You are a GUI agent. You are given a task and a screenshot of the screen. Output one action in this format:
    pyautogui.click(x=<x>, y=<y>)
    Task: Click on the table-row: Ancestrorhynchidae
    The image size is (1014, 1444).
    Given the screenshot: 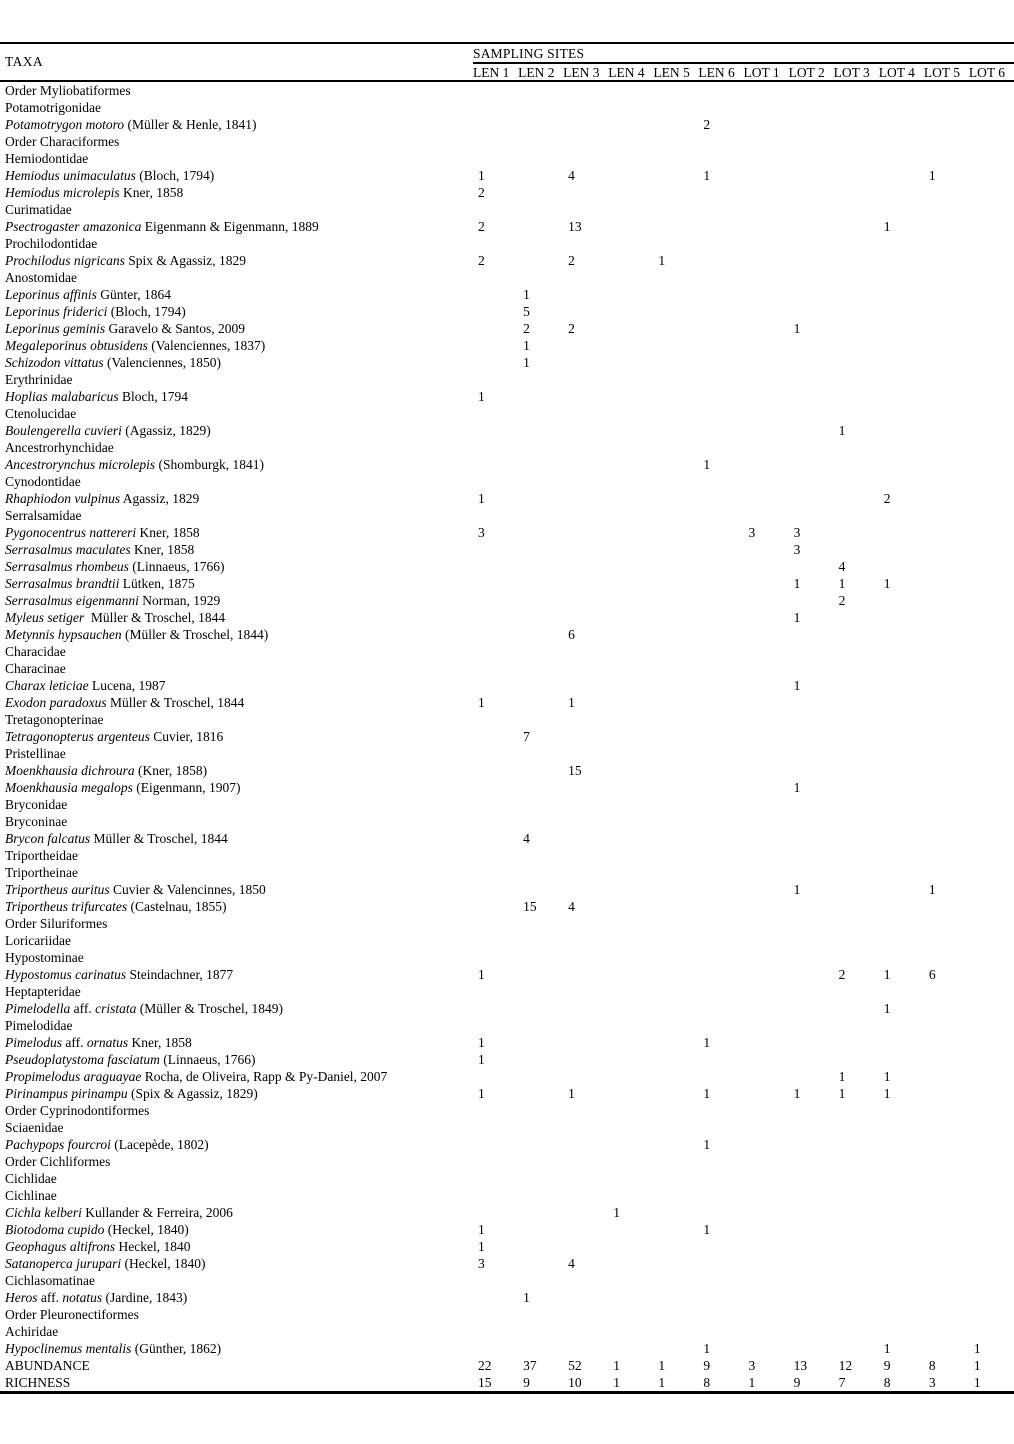 What is the action you would take?
    pyautogui.click(x=507, y=447)
    